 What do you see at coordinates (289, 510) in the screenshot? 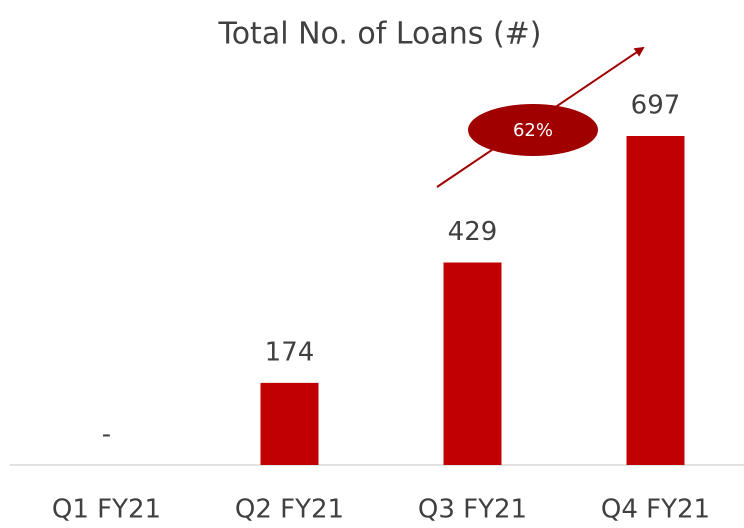
I see `x-tick-label: Q2 FY21` at bounding box center [289, 510].